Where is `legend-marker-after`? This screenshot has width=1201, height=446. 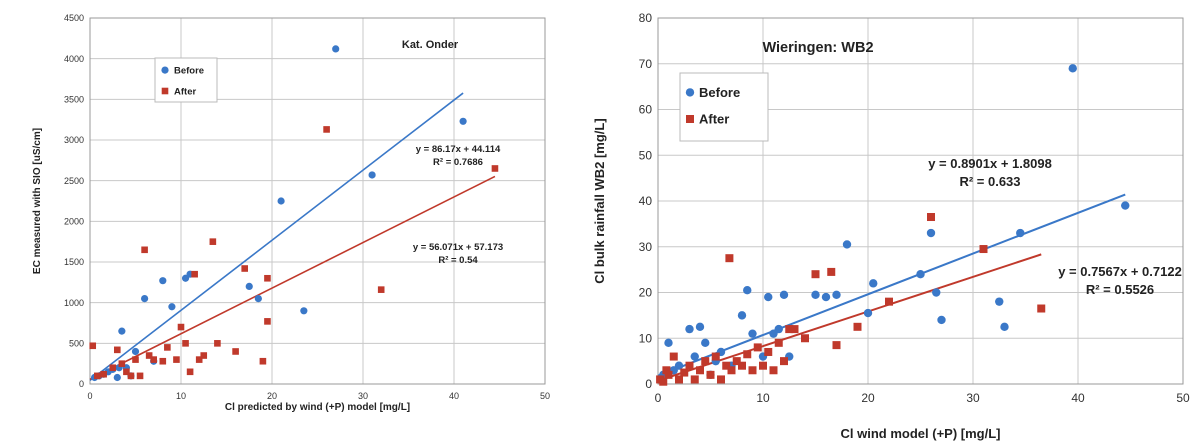 legend-marker-after is located at coordinates (165, 91).